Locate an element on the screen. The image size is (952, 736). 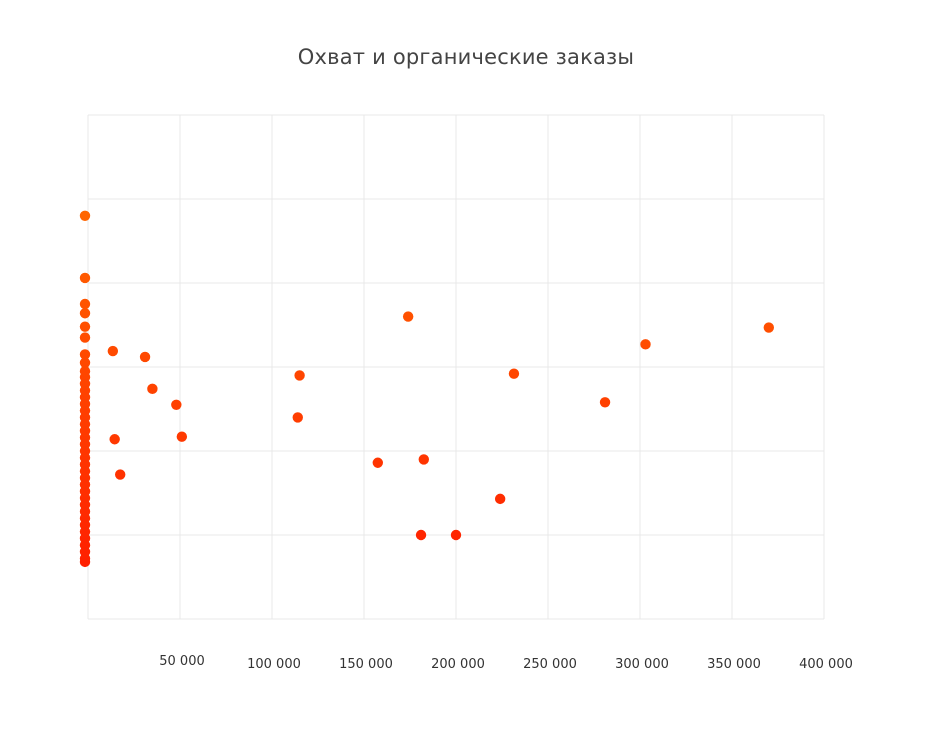
x-tick-label: 300 000 is located at coordinates (642, 664).